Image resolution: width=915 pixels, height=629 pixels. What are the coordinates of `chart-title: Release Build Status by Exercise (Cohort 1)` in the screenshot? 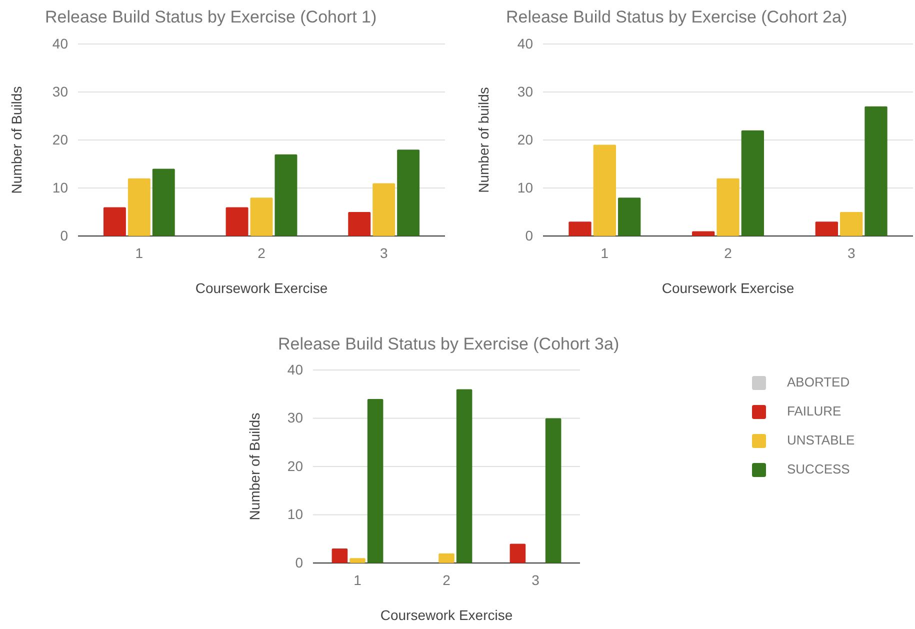 It's located at (211, 16).